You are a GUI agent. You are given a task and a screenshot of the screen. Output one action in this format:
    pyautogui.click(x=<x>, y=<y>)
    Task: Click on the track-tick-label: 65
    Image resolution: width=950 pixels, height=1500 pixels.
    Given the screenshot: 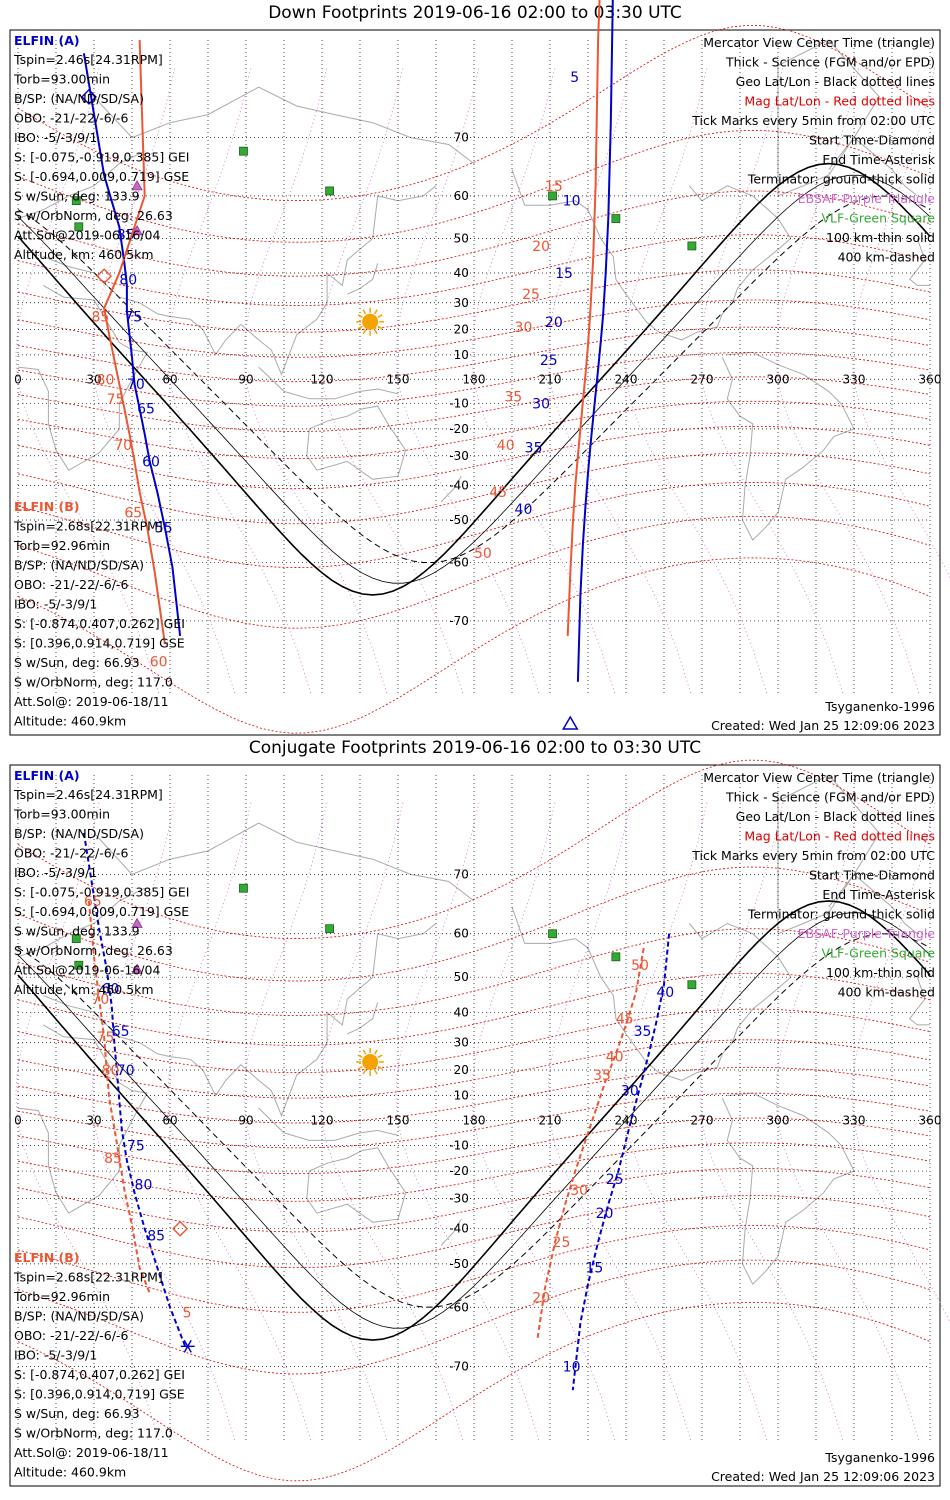 What is the action you would take?
    pyautogui.click(x=121, y=1032)
    